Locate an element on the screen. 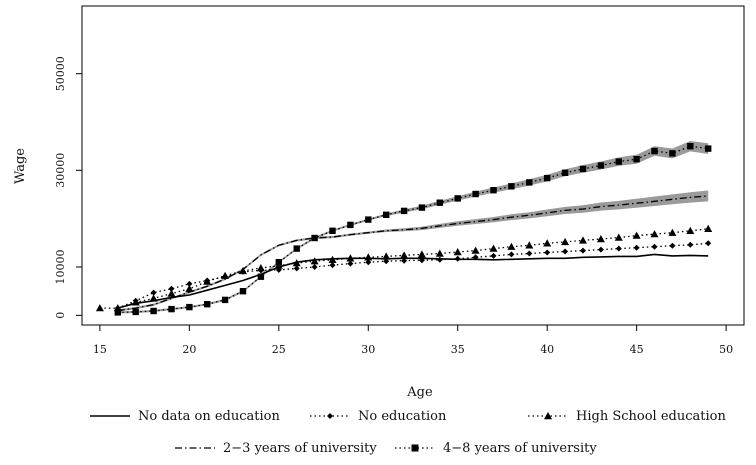 The width and height of the screenshot is (756, 465). legend-item: 4−8 years of university is located at coordinates (496, 448).